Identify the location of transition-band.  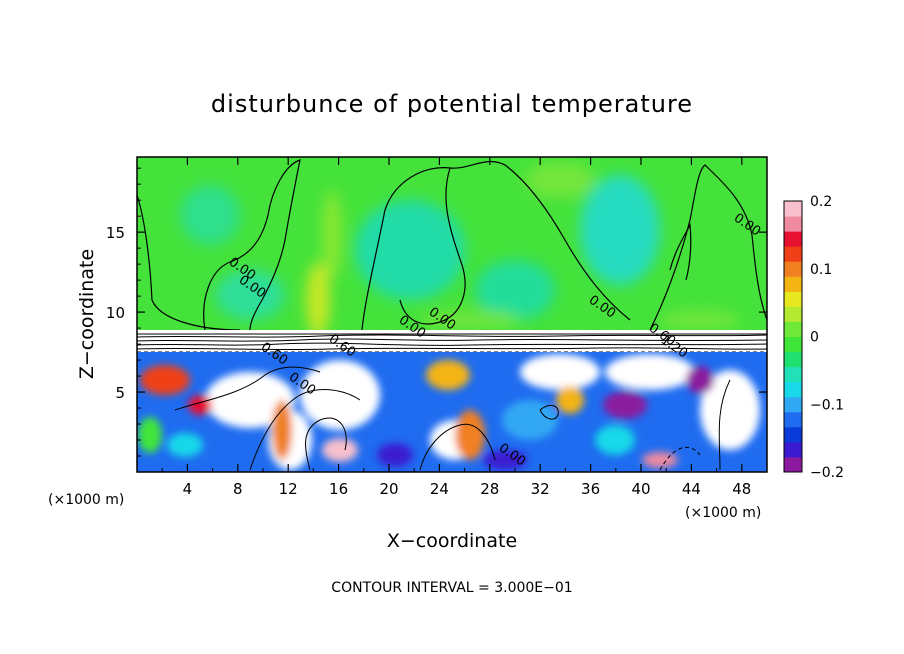
(452, 342).